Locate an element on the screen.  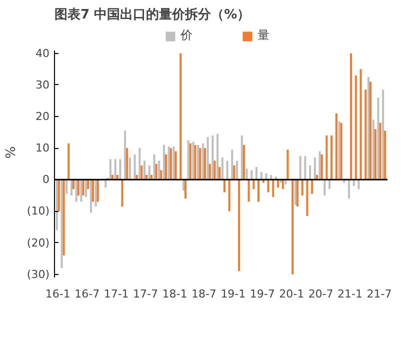
legend-label: 价 is located at coordinates (187, 35).